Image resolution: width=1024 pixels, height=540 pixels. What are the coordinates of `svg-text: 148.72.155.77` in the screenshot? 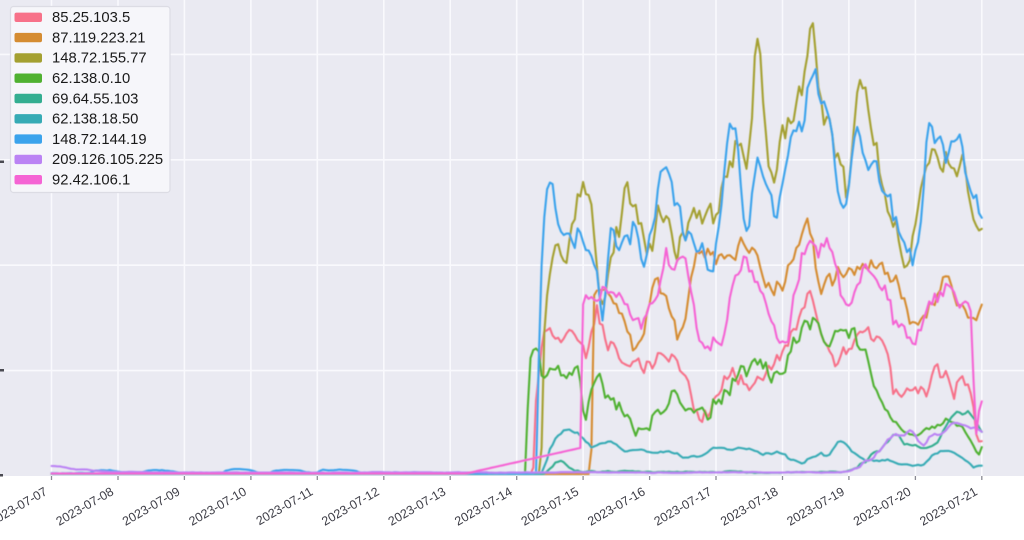 It's located at (99, 59).